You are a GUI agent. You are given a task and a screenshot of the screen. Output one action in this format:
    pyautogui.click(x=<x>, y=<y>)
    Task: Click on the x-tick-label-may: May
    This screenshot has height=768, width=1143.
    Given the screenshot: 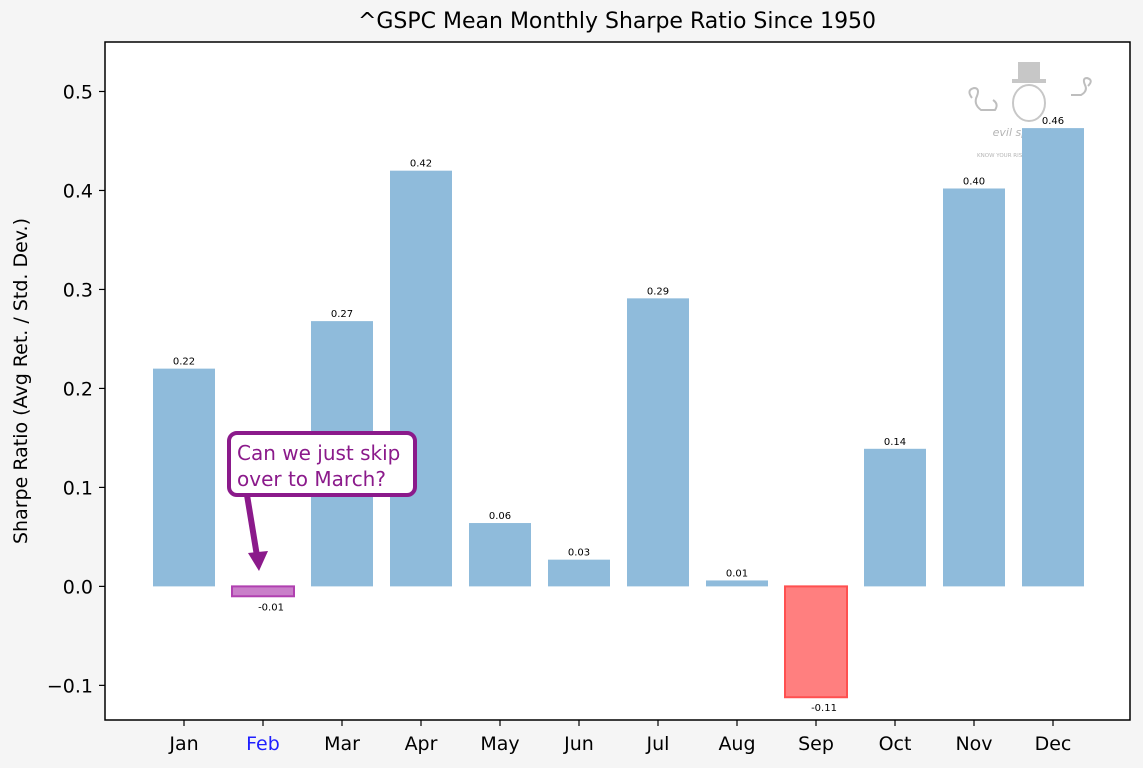 What is the action you would take?
    pyautogui.click(x=499, y=744)
    